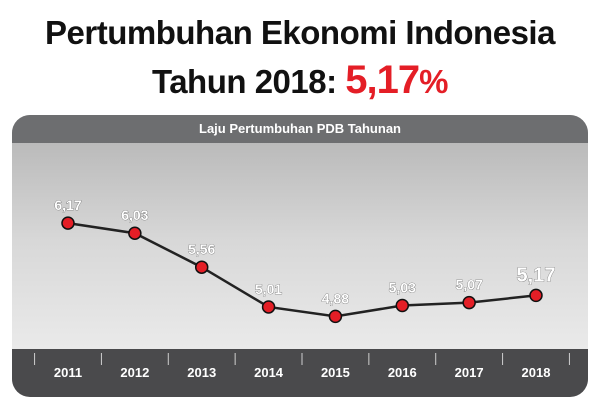 This screenshot has width=600, height=400. I want to click on data-label-2017: 5,07, so click(469, 285).